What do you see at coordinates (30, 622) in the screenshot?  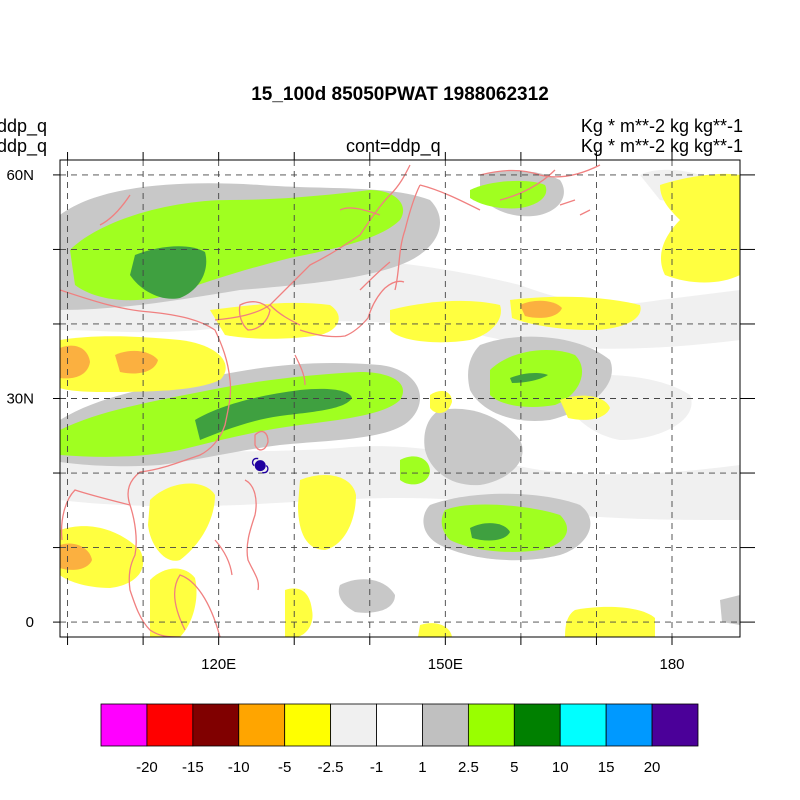 I see `lat-label: 0` at bounding box center [30, 622].